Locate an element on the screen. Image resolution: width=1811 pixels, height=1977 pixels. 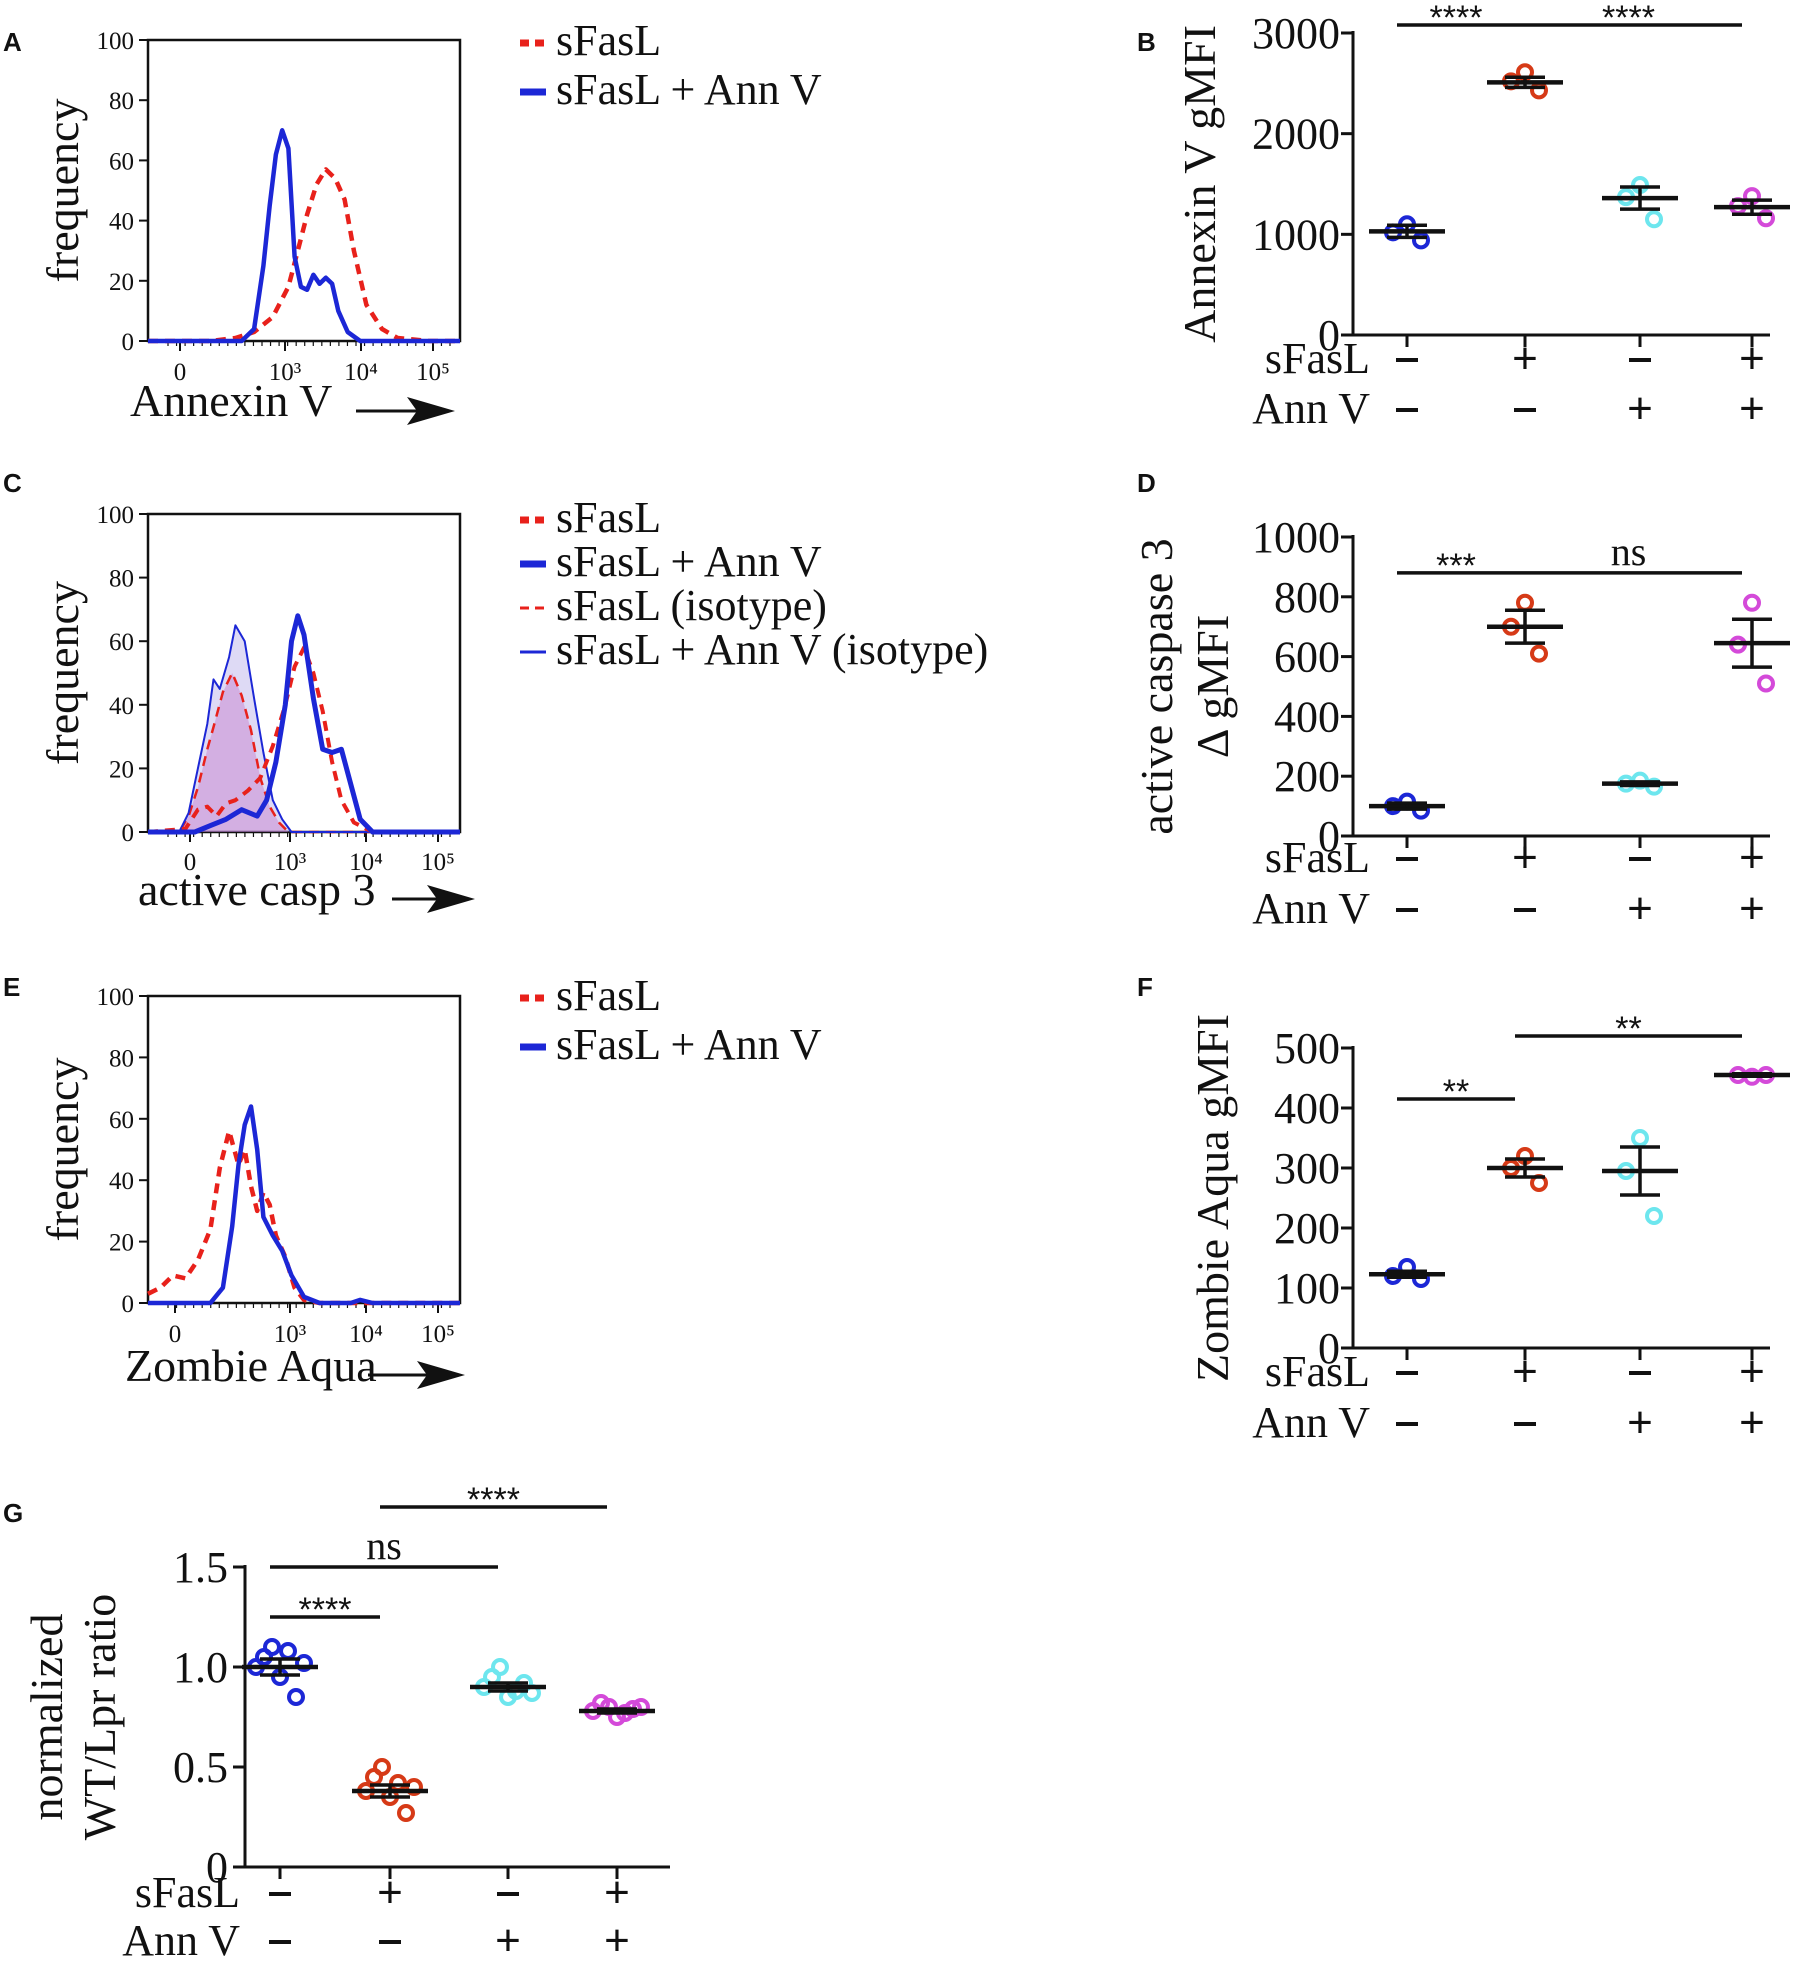
y-tick-label: 3000 is located at coordinates (1296, 33).